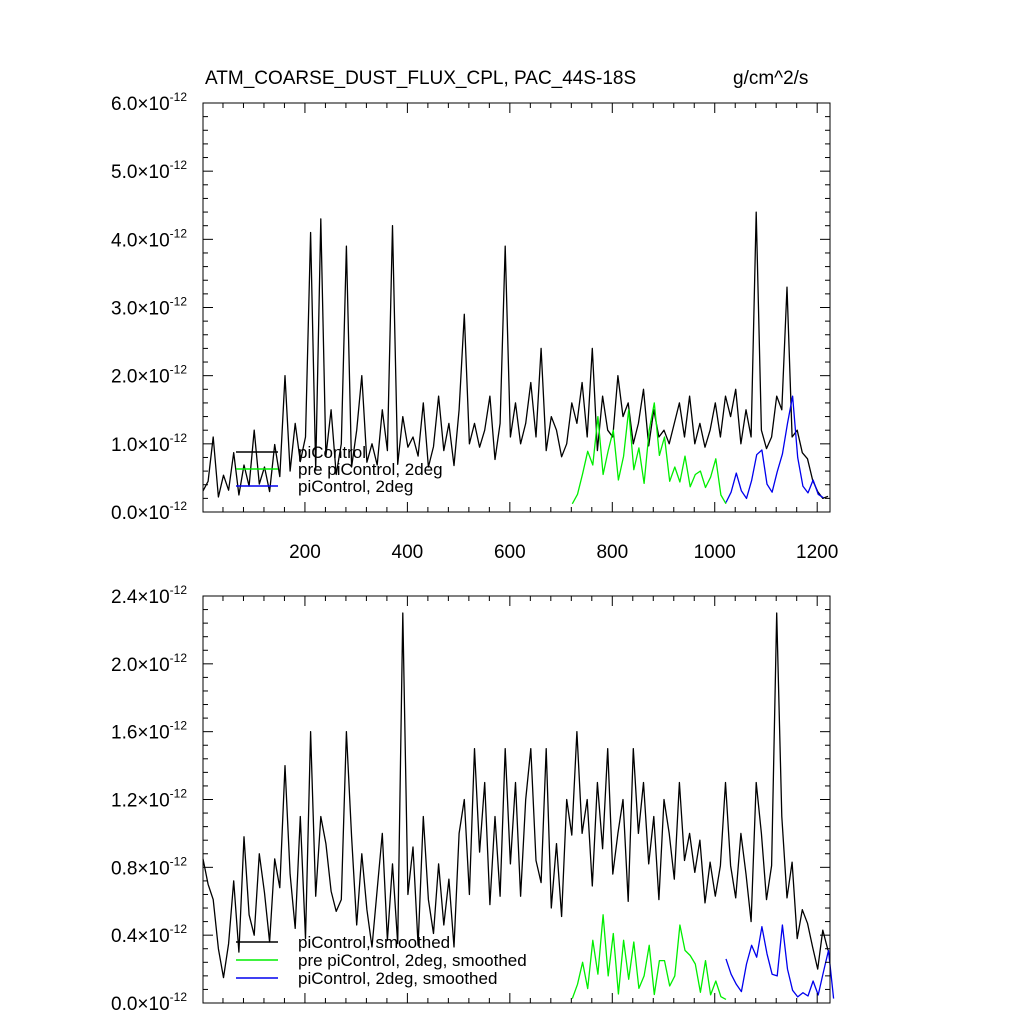 The width and height of the screenshot is (1024, 1029). Describe the element at coordinates (149, 443) in the screenshot. I see `y-tick-label: 1.0×10⁻¹²` at that location.